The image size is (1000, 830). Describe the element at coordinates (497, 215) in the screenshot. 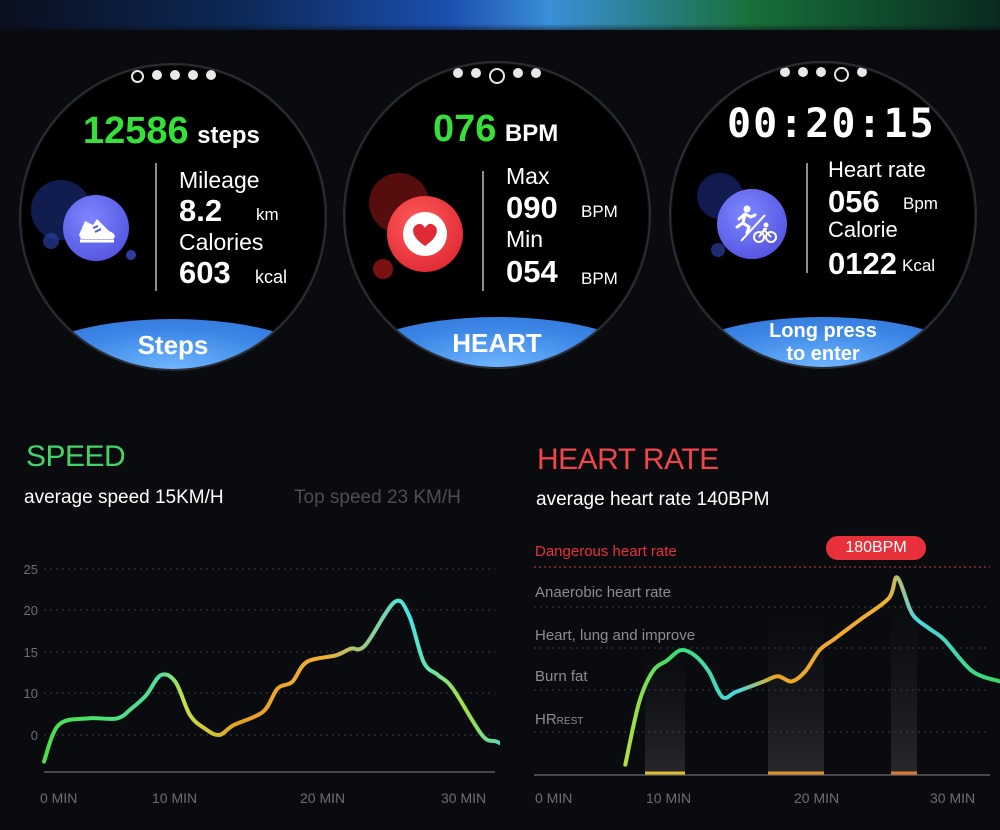

I see `watch-heart: 076 BPM Max 090 BPM Min 054 BPM HEART` at that location.